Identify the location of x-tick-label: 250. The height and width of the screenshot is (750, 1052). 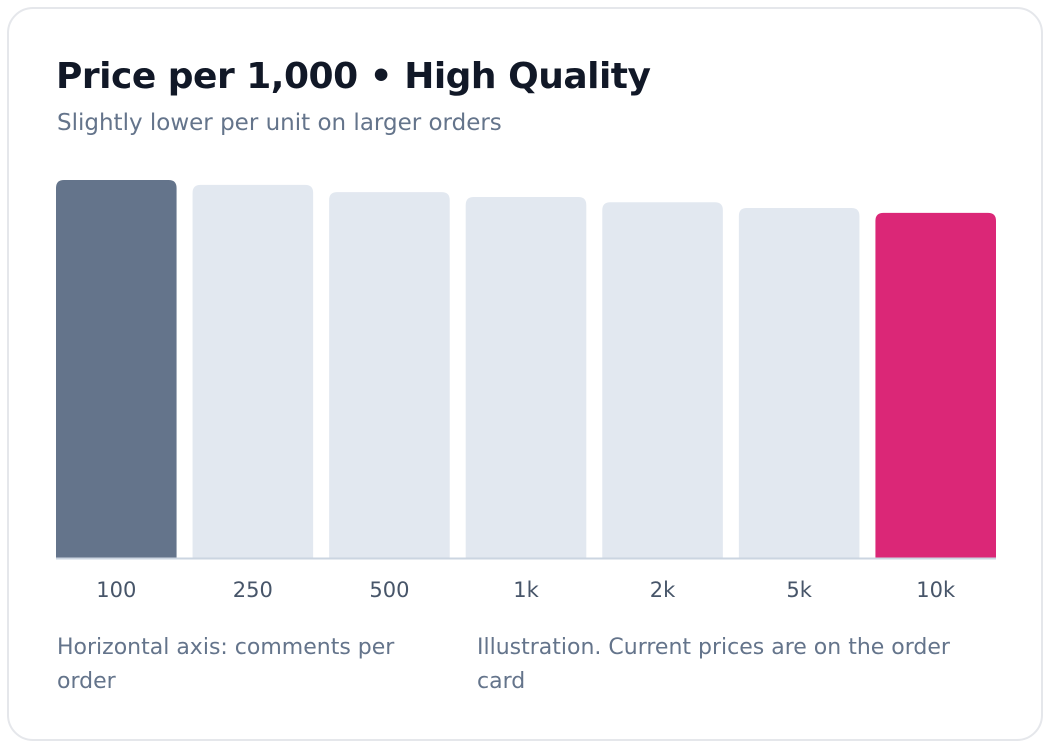
(253, 590).